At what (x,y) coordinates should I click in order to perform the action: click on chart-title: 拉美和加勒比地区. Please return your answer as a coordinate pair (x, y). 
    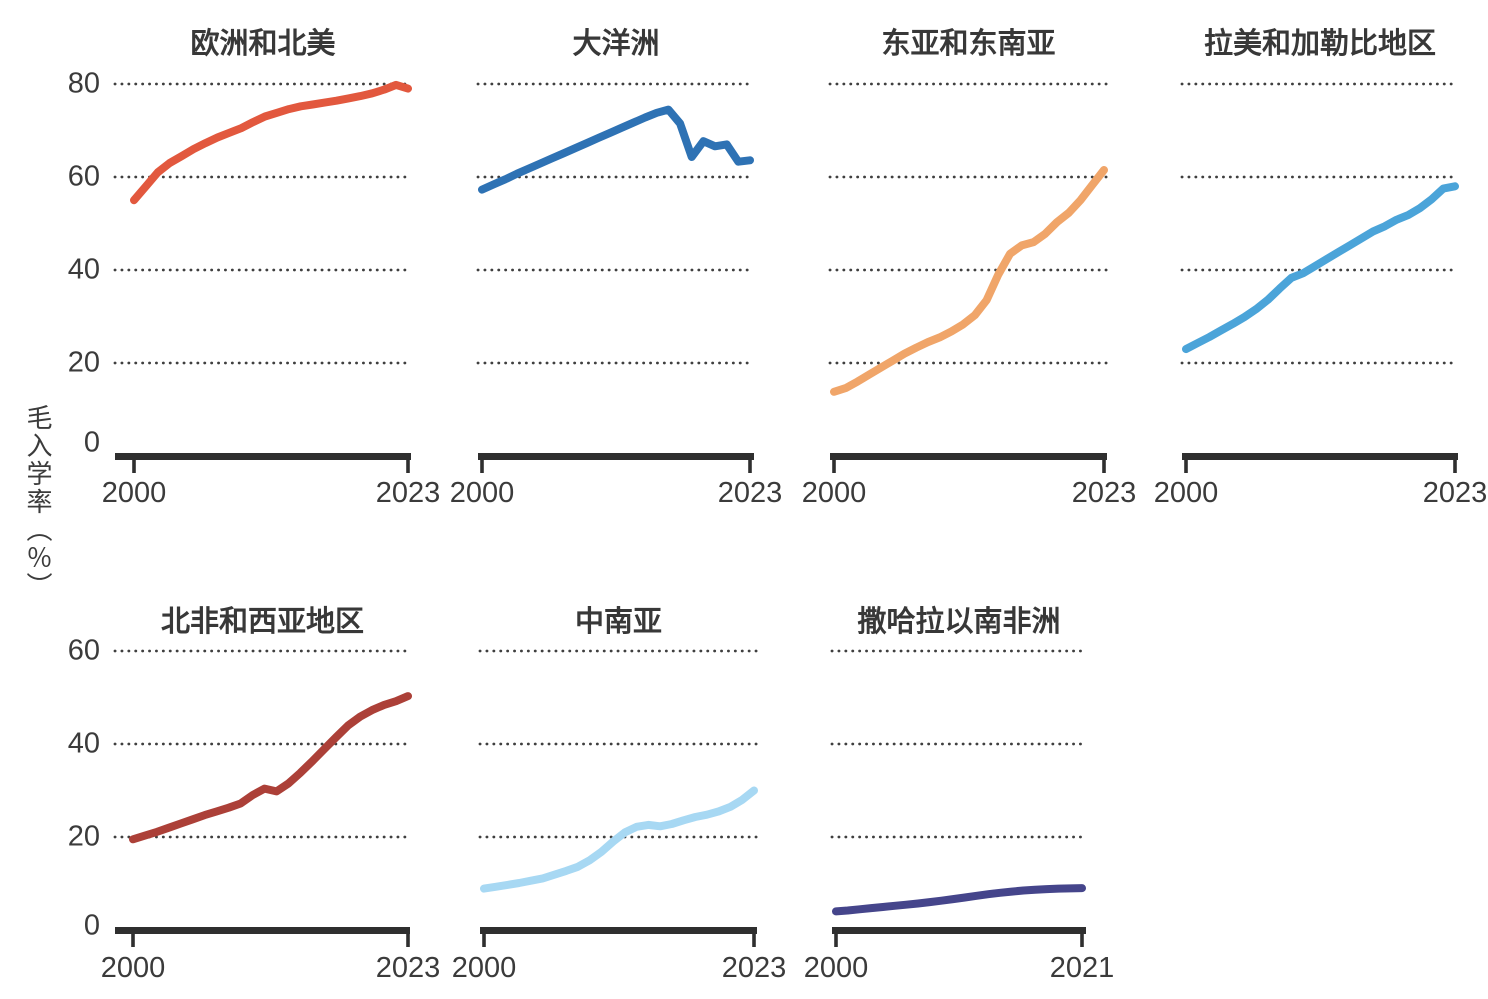
    Looking at the image, I should click on (1320, 44).